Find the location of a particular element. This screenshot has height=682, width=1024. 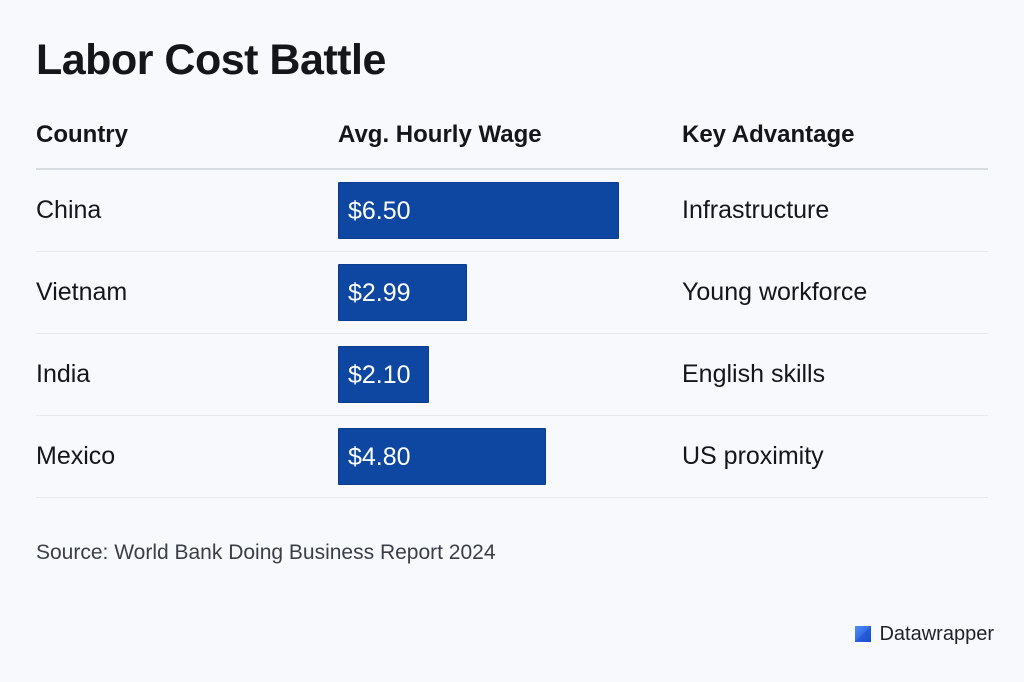

table-row: India $2.10 English skills is located at coordinates (512, 375).